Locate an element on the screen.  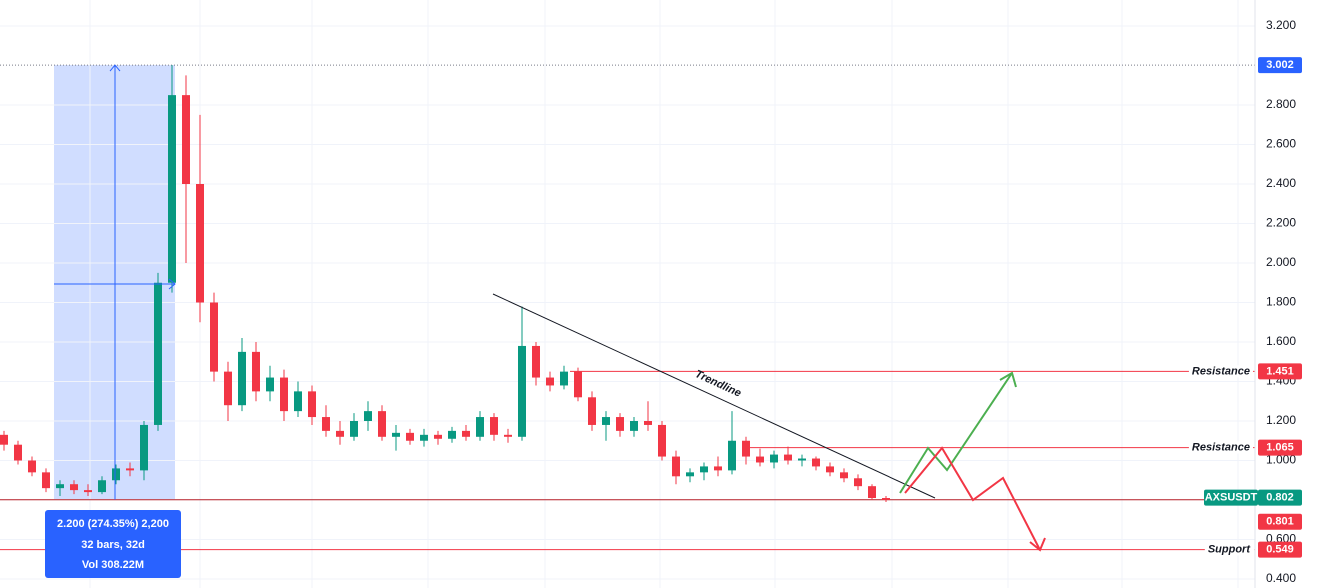
measure-text: 2.200 (274.35%) 2,200 is located at coordinates (113, 524).